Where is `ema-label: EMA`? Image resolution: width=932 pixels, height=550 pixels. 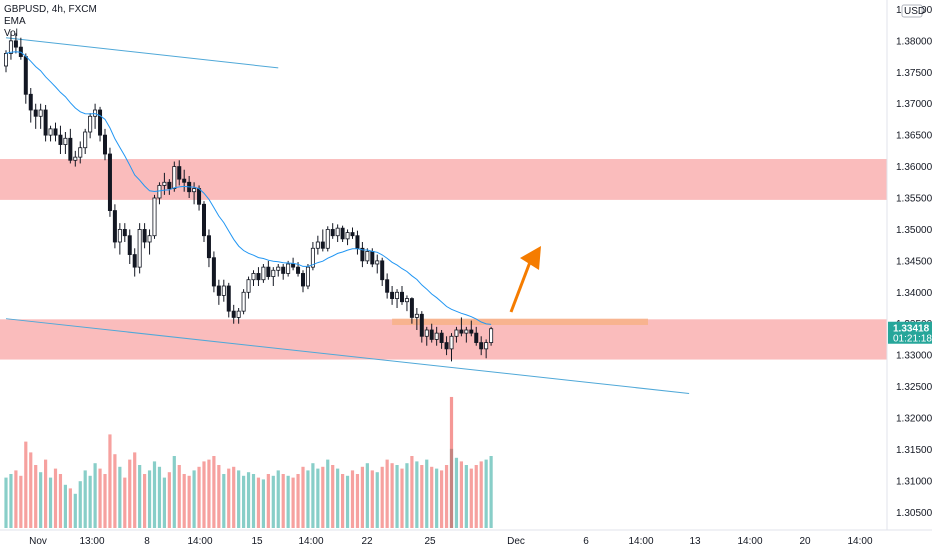 ema-label: EMA is located at coordinates (15, 21).